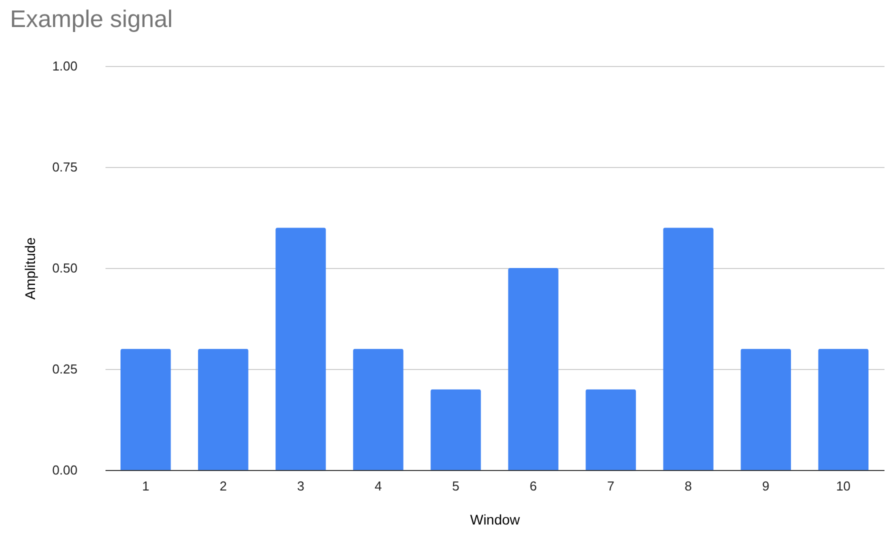 This screenshot has height=535, width=888. I want to click on x-tick-label: 7, so click(610, 486).